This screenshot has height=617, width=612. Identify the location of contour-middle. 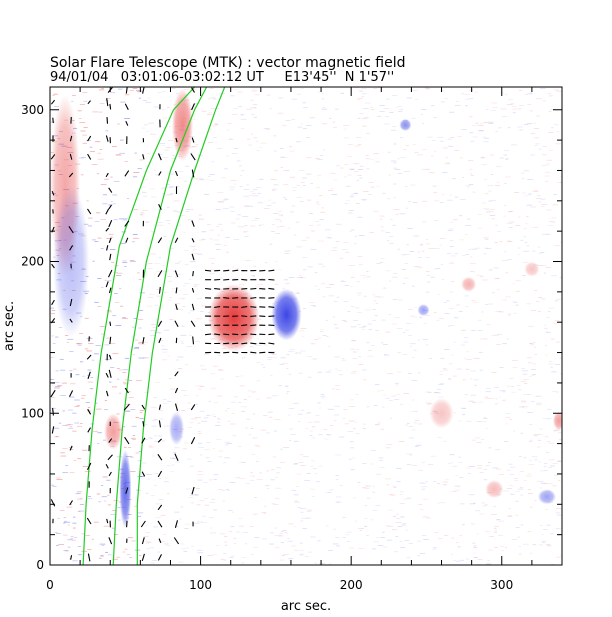
(160, 326).